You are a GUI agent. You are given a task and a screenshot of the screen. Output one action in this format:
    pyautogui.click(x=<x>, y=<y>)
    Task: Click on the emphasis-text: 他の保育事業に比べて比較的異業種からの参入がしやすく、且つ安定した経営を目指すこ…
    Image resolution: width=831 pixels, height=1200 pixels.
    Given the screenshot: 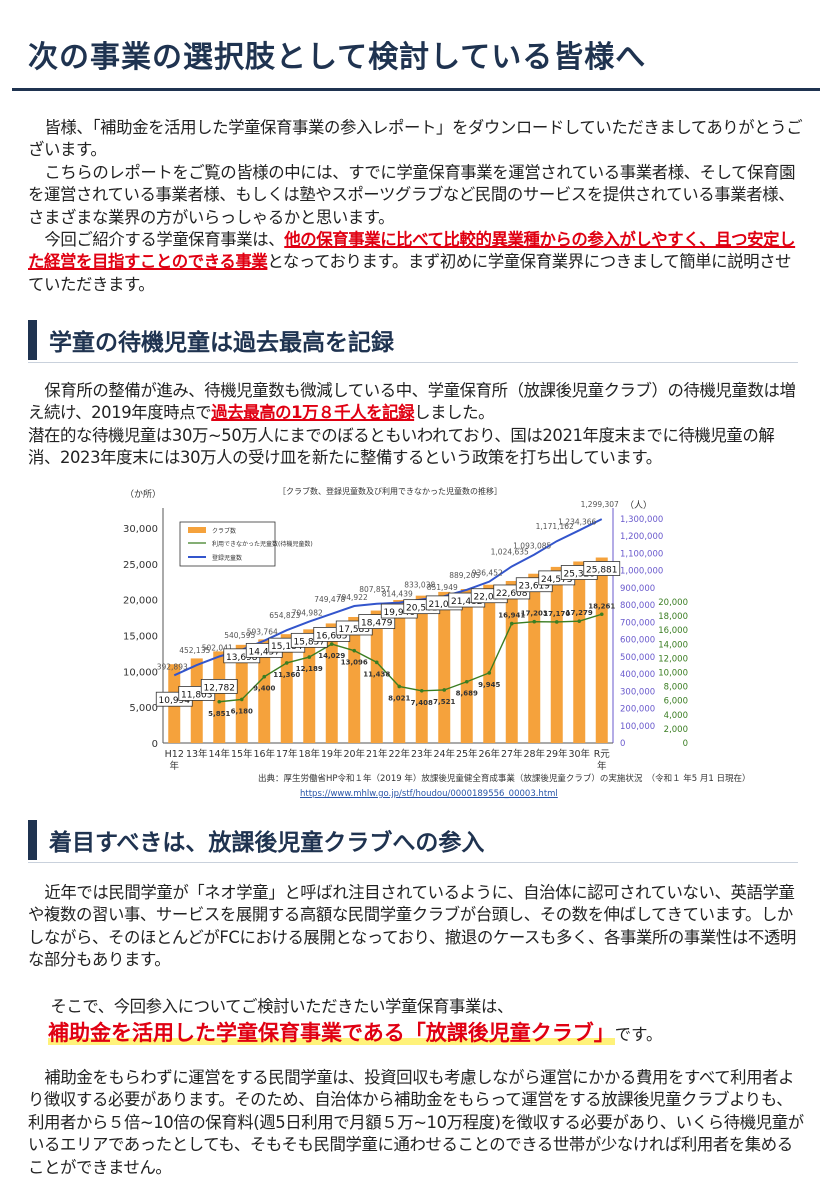 What is the action you would take?
    pyautogui.click(x=412, y=251)
    